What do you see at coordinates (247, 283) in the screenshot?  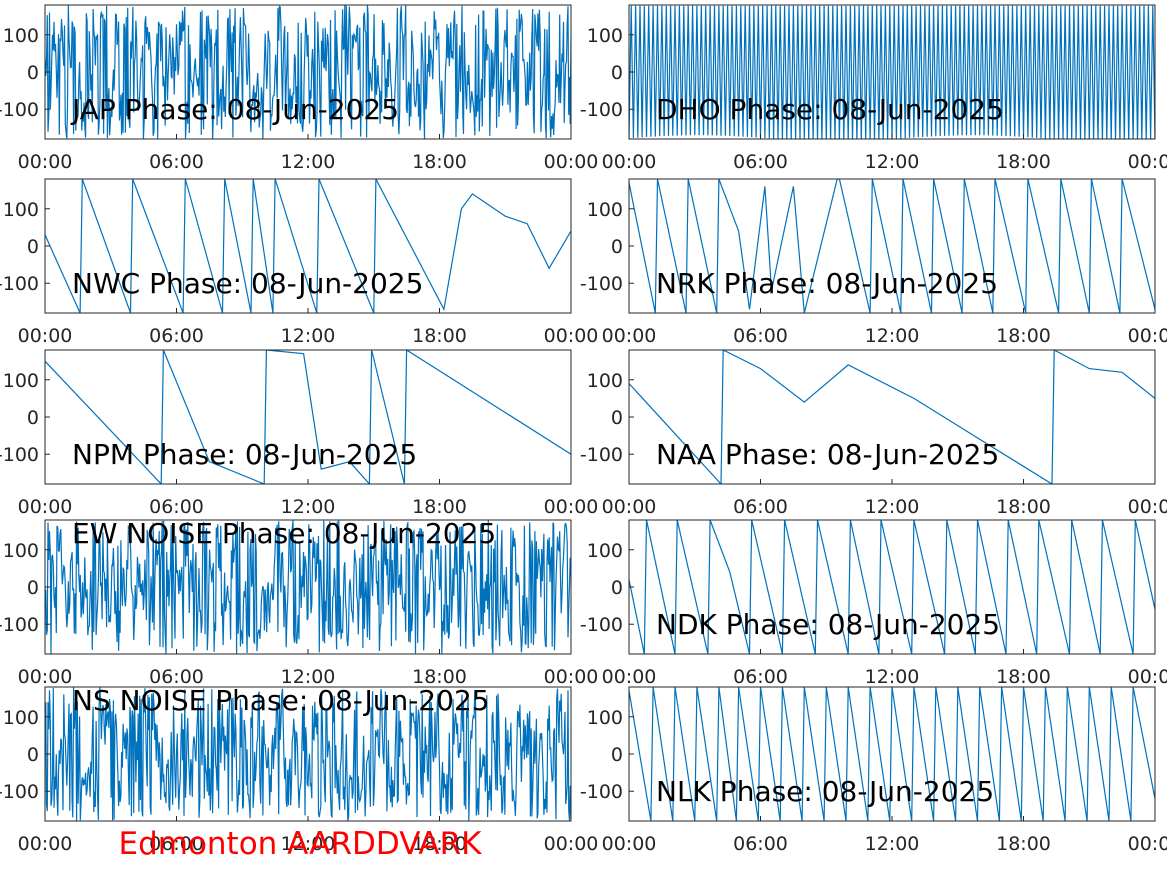 I see `panel-title: NWC Phase: 08-Jun-2025` at bounding box center [247, 283].